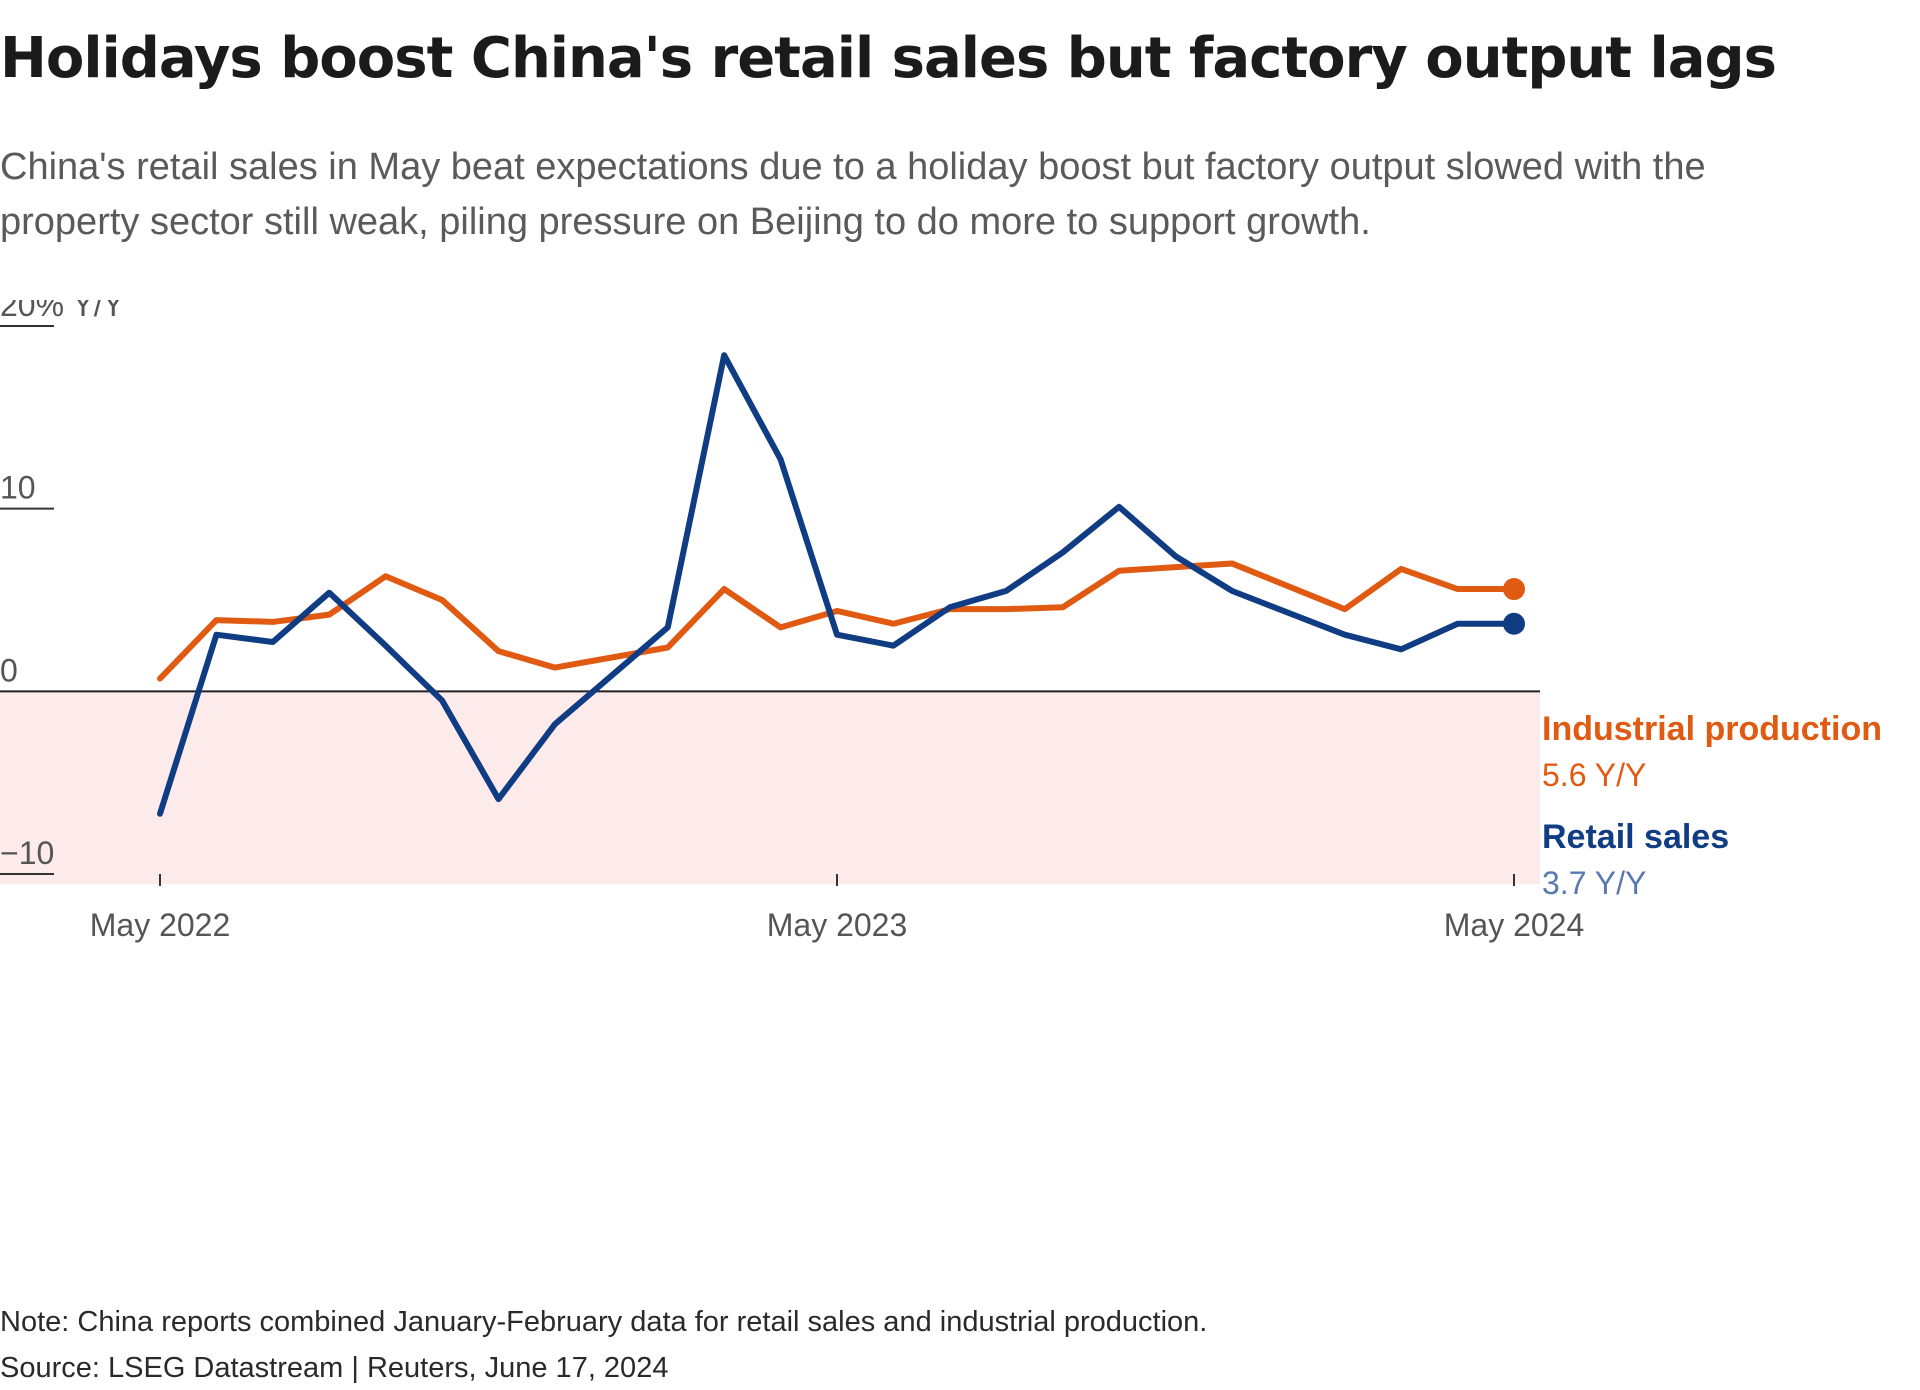  I want to click on retail-sales-end-marker, so click(1514, 623).